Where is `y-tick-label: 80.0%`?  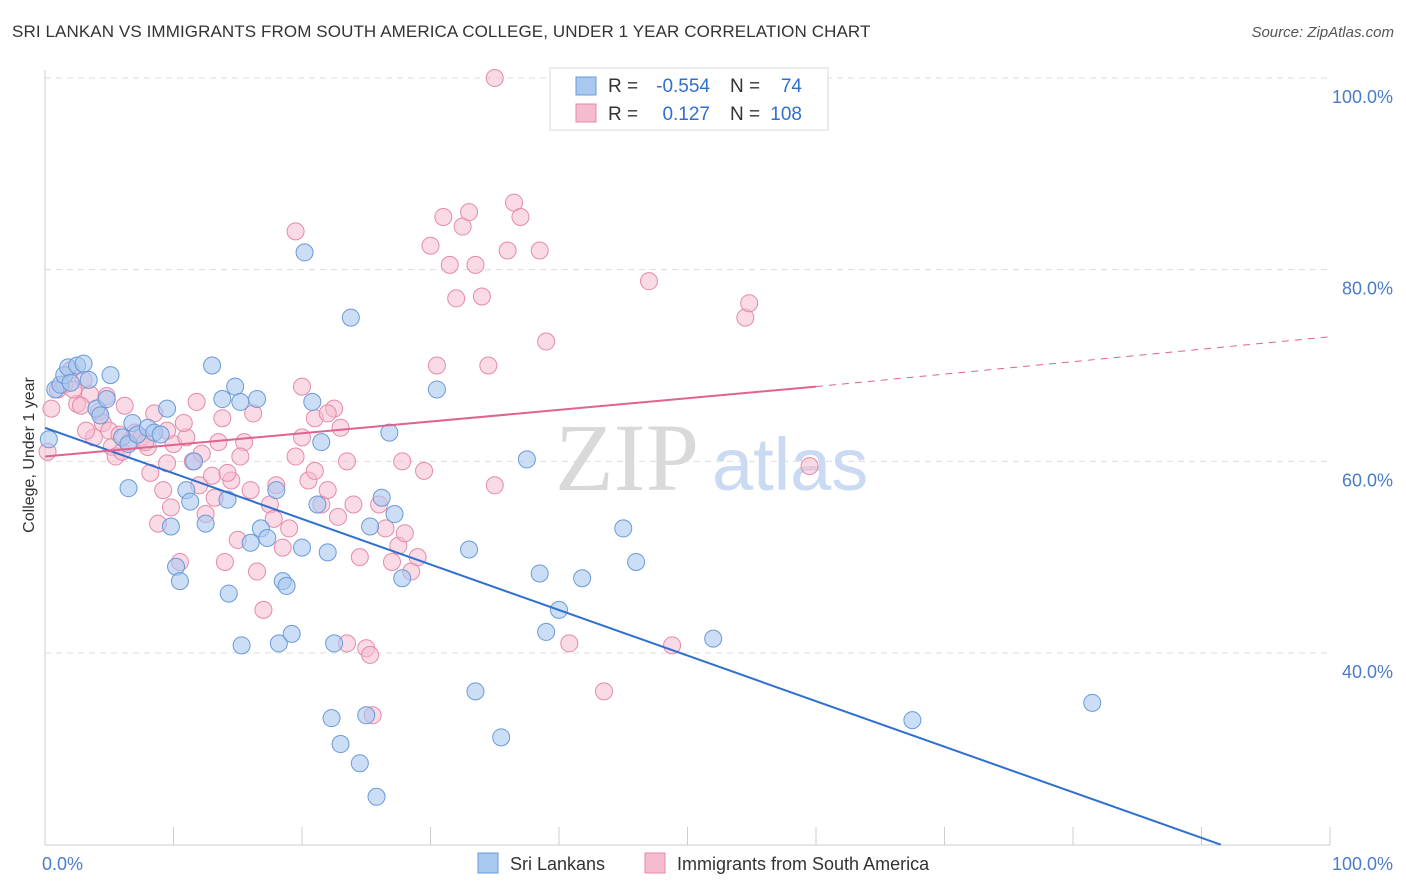 y-tick-label: 80.0% is located at coordinates (1367, 289).